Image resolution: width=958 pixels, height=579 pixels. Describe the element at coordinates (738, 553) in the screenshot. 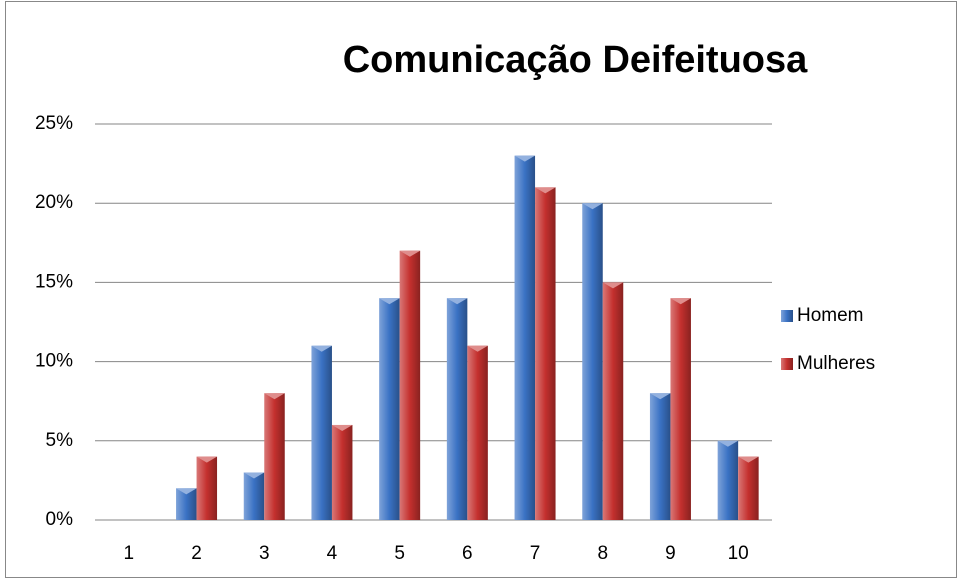

I see `x-tick-label: 10` at that location.